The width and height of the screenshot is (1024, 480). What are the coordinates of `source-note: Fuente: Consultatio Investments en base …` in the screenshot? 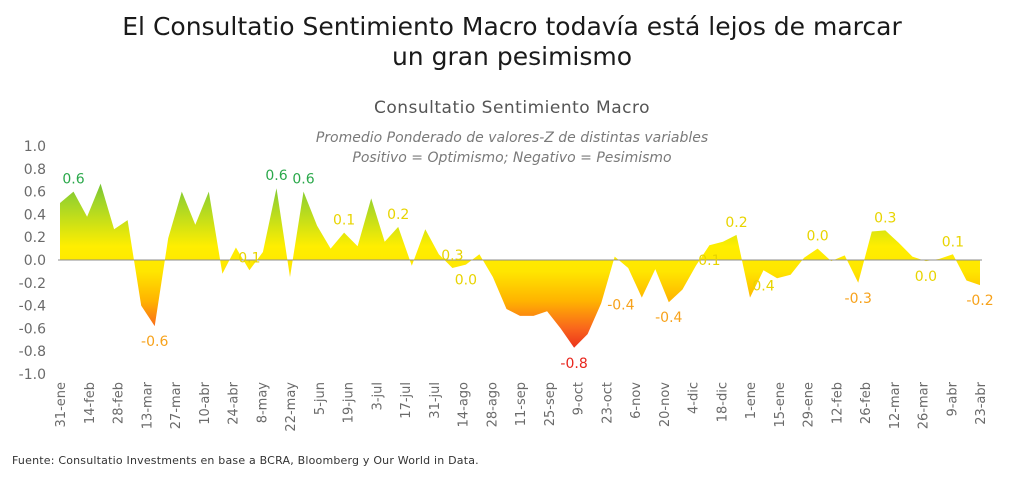 It's located at (245, 460).